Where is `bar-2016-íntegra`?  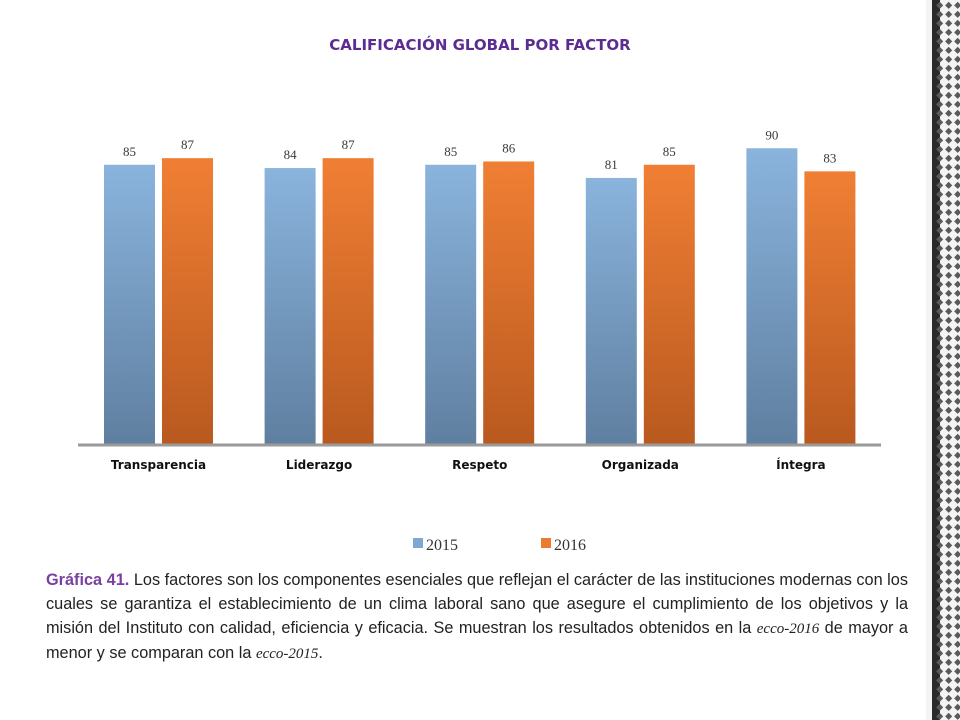 bar-2016-íntegra is located at coordinates (830, 308).